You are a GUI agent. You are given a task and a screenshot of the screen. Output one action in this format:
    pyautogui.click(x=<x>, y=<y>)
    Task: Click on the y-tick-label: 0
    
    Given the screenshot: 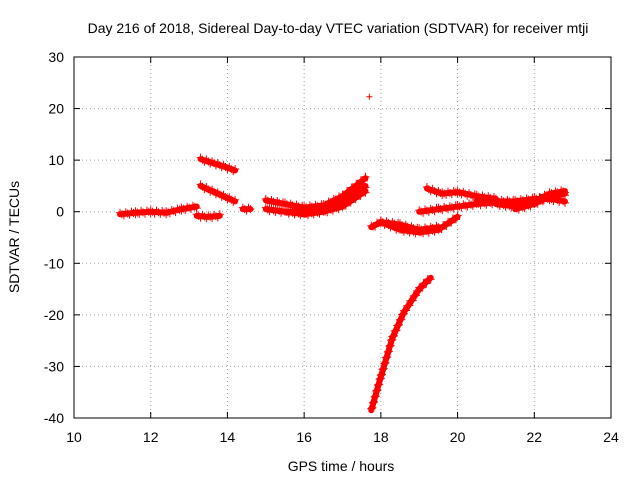 What is the action you would take?
    pyautogui.click(x=60, y=212)
    